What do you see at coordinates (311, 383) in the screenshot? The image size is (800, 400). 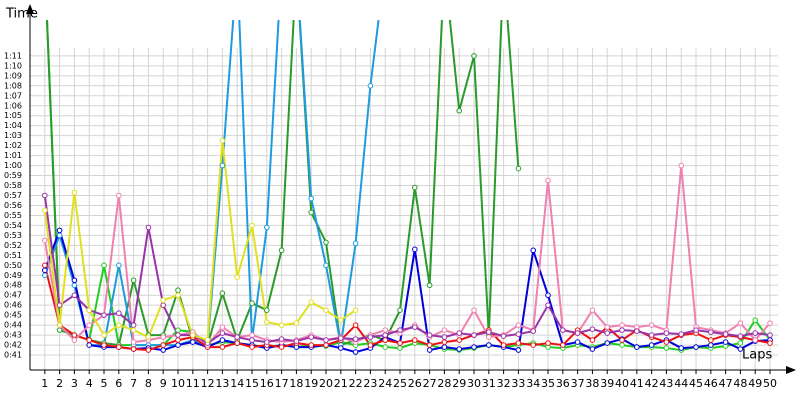 I see `x-tick-label: 19` at bounding box center [311, 383].